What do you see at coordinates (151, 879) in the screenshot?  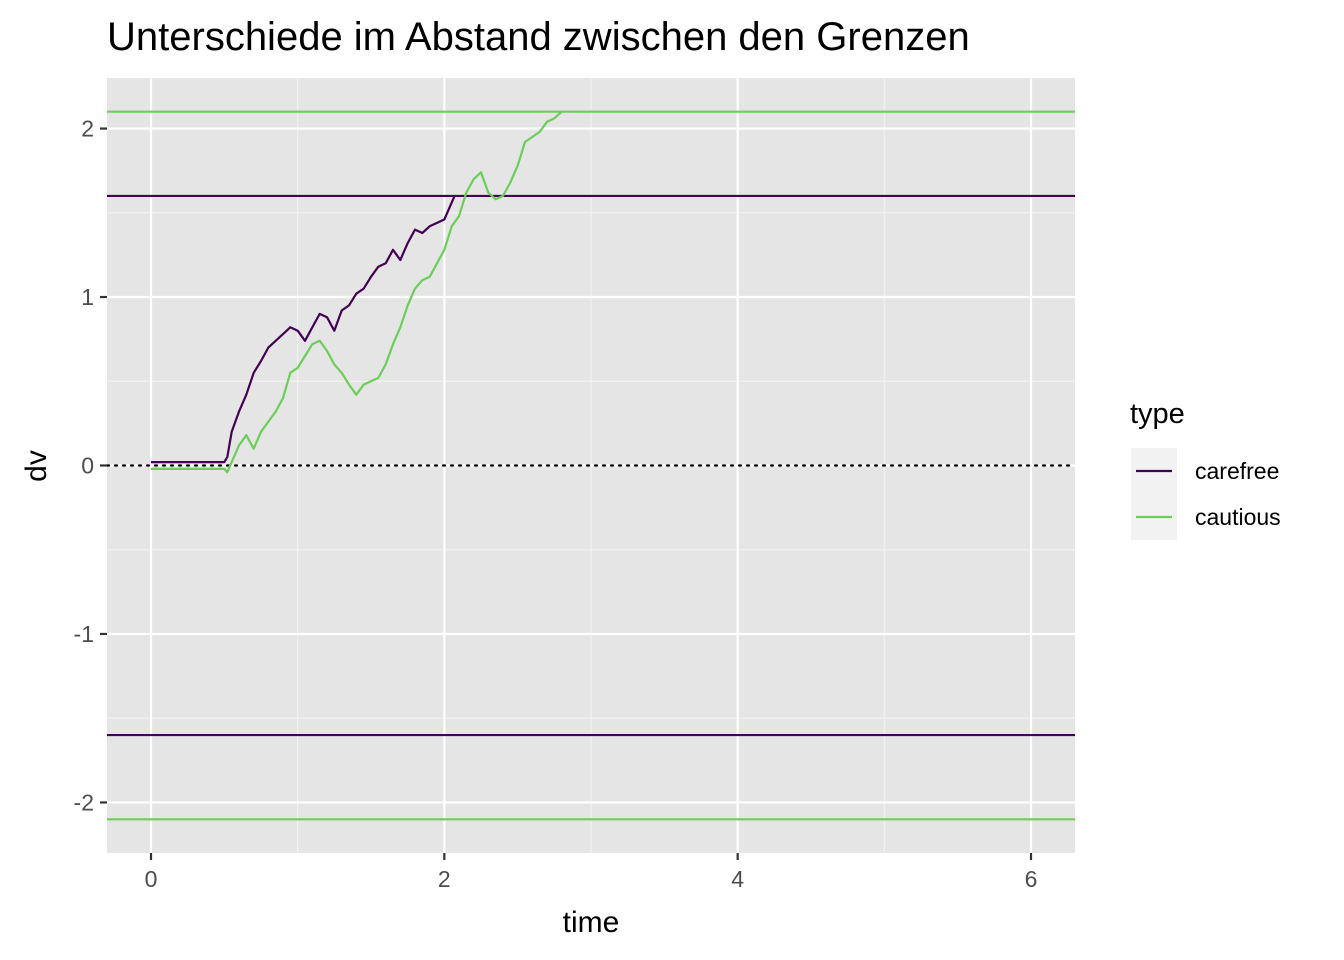 I see `x-tick-label: 0` at bounding box center [151, 879].